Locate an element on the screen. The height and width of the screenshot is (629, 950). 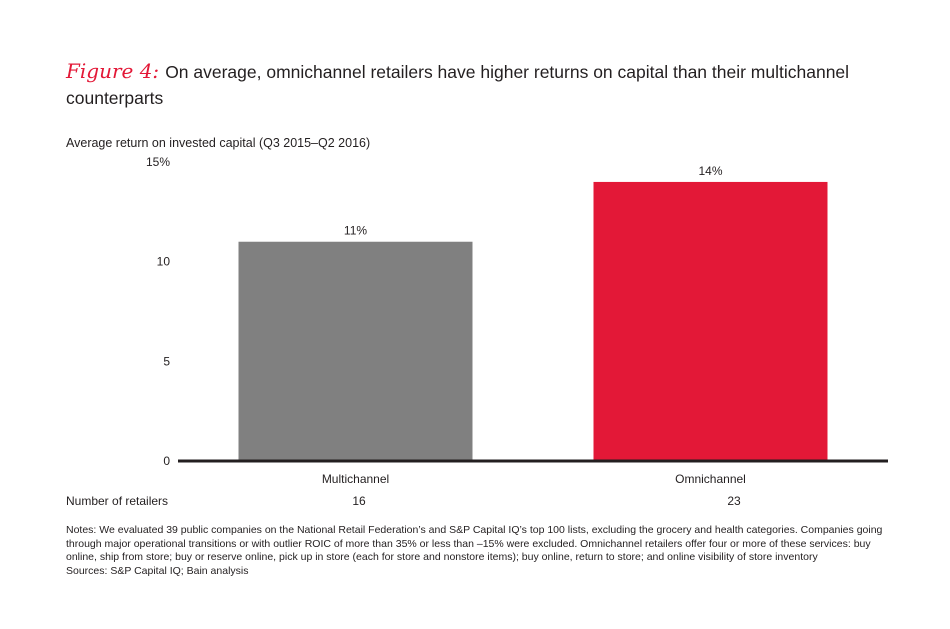
retailer-count-omnichannel: 23 is located at coordinates (734, 501).